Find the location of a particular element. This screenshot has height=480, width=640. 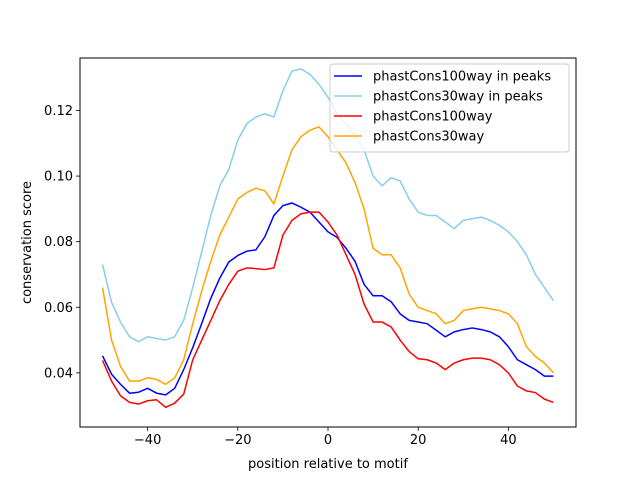

y-tick-label: 0.08 is located at coordinates (58, 242).